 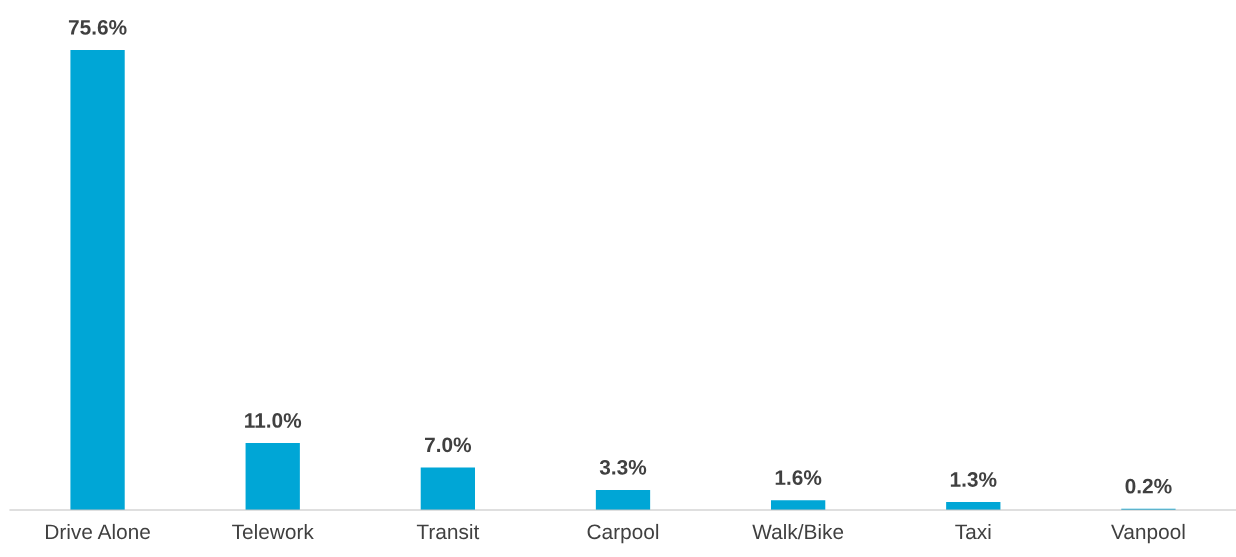 I want to click on x-tick-label: Vanpool, so click(x=1148, y=533).